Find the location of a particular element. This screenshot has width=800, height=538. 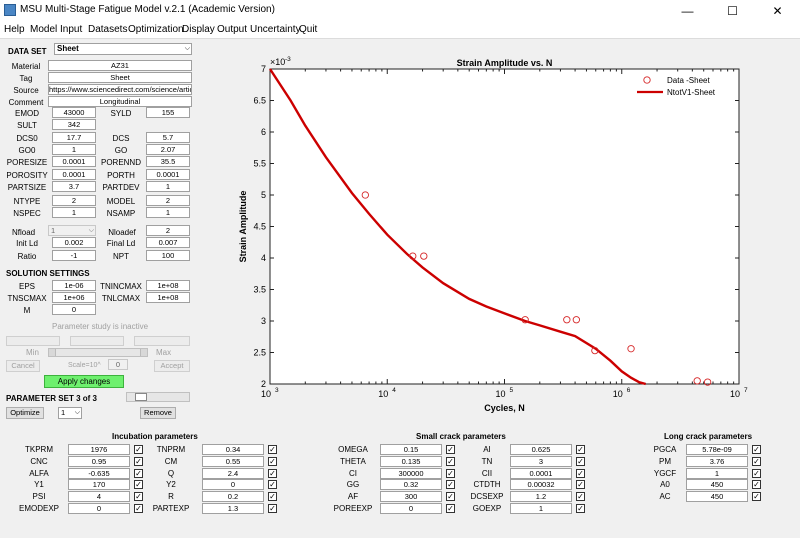

ci-checkbox: ✓ is located at coordinates (450, 473).